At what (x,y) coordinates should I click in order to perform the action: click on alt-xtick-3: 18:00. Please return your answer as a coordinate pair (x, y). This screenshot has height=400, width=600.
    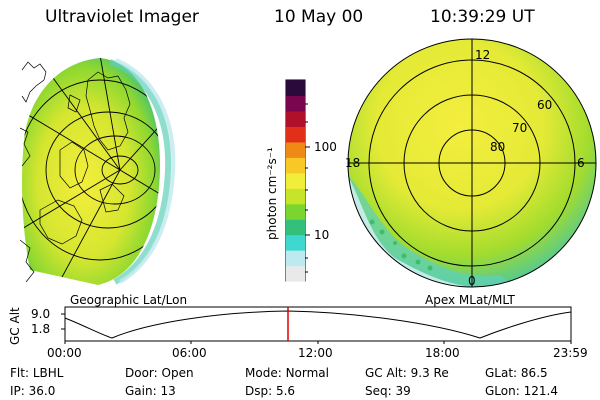
    Looking at the image, I should click on (442, 353).